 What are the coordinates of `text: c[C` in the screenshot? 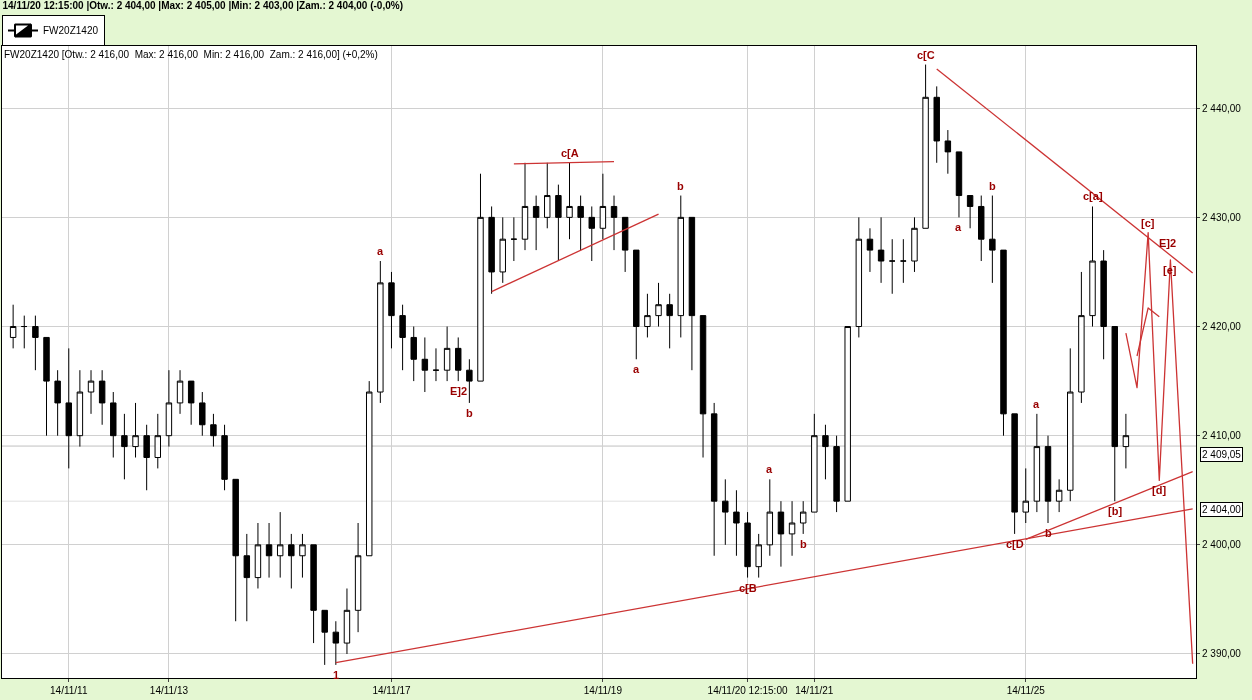 It's located at (926, 55).